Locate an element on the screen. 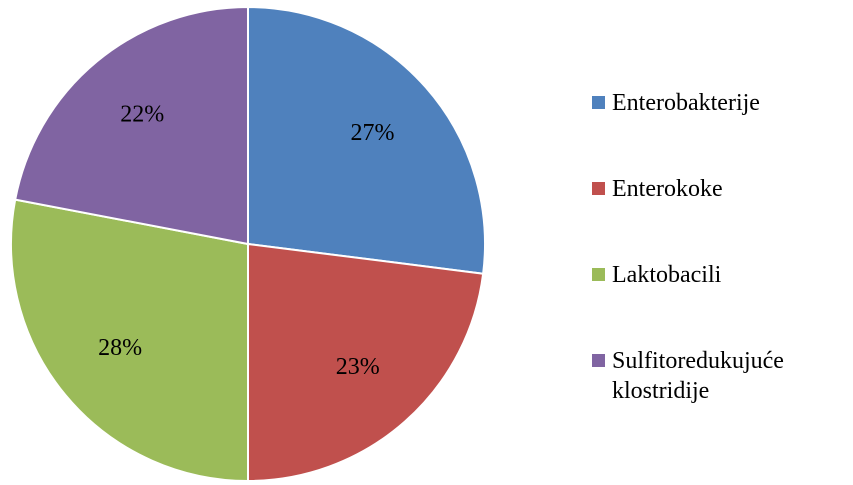 This screenshot has height=485, width=853. pie-data-label: 27% is located at coordinates (372, 133).